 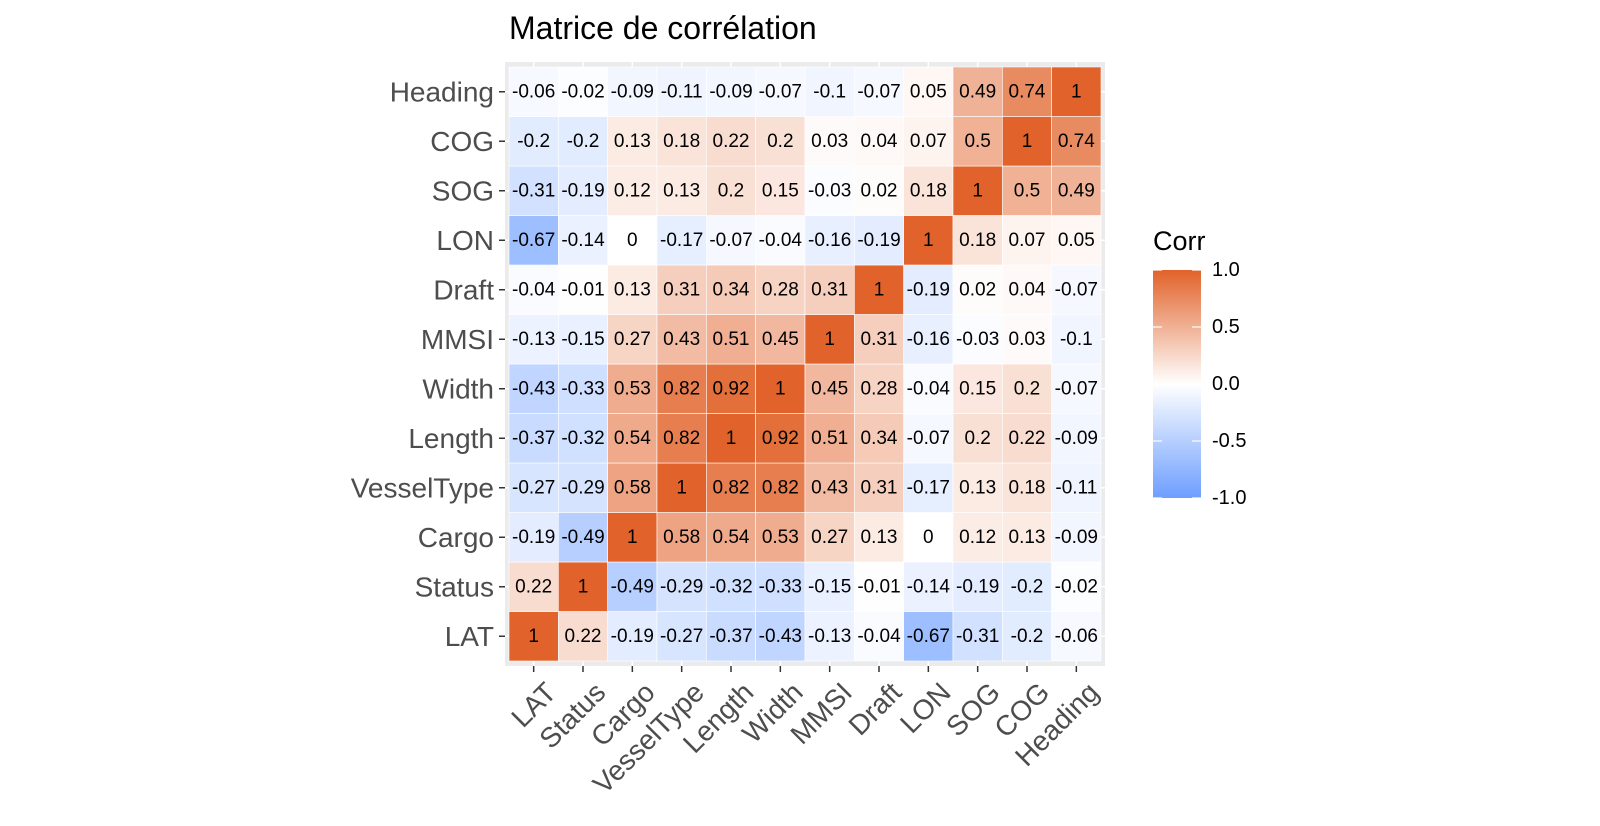 I want to click on y-tick-label: VesselType, so click(x=422, y=487).